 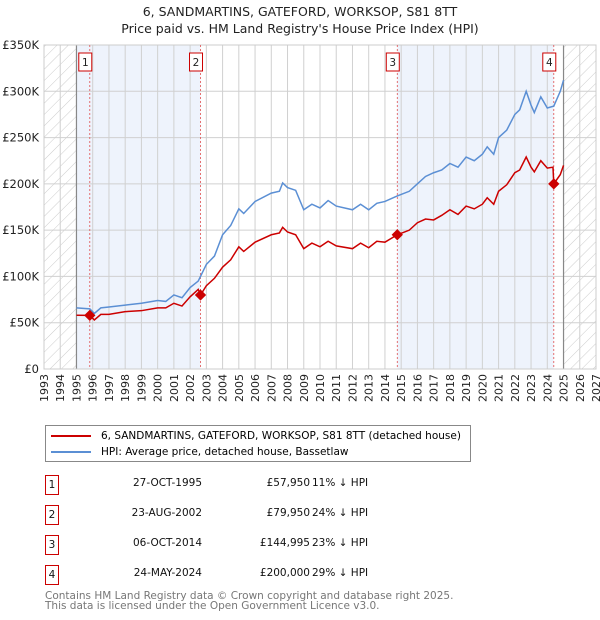 What do you see at coordinates (20, 276) in the screenshot?
I see `y-tick-label: £100K` at bounding box center [20, 276].